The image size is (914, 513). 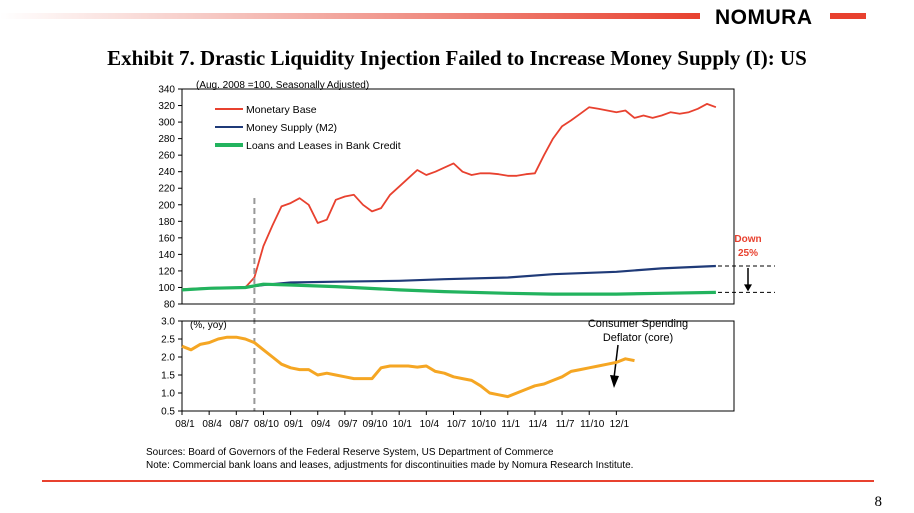 I want to click on bottom-y-tick-label: 0.5, so click(x=168, y=412).